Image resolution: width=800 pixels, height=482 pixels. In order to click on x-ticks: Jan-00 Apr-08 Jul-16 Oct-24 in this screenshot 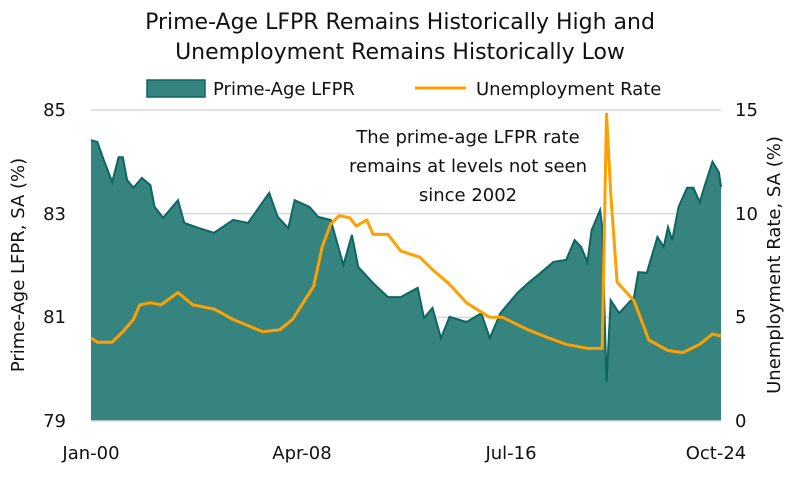, I will do `click(403, 453)`.